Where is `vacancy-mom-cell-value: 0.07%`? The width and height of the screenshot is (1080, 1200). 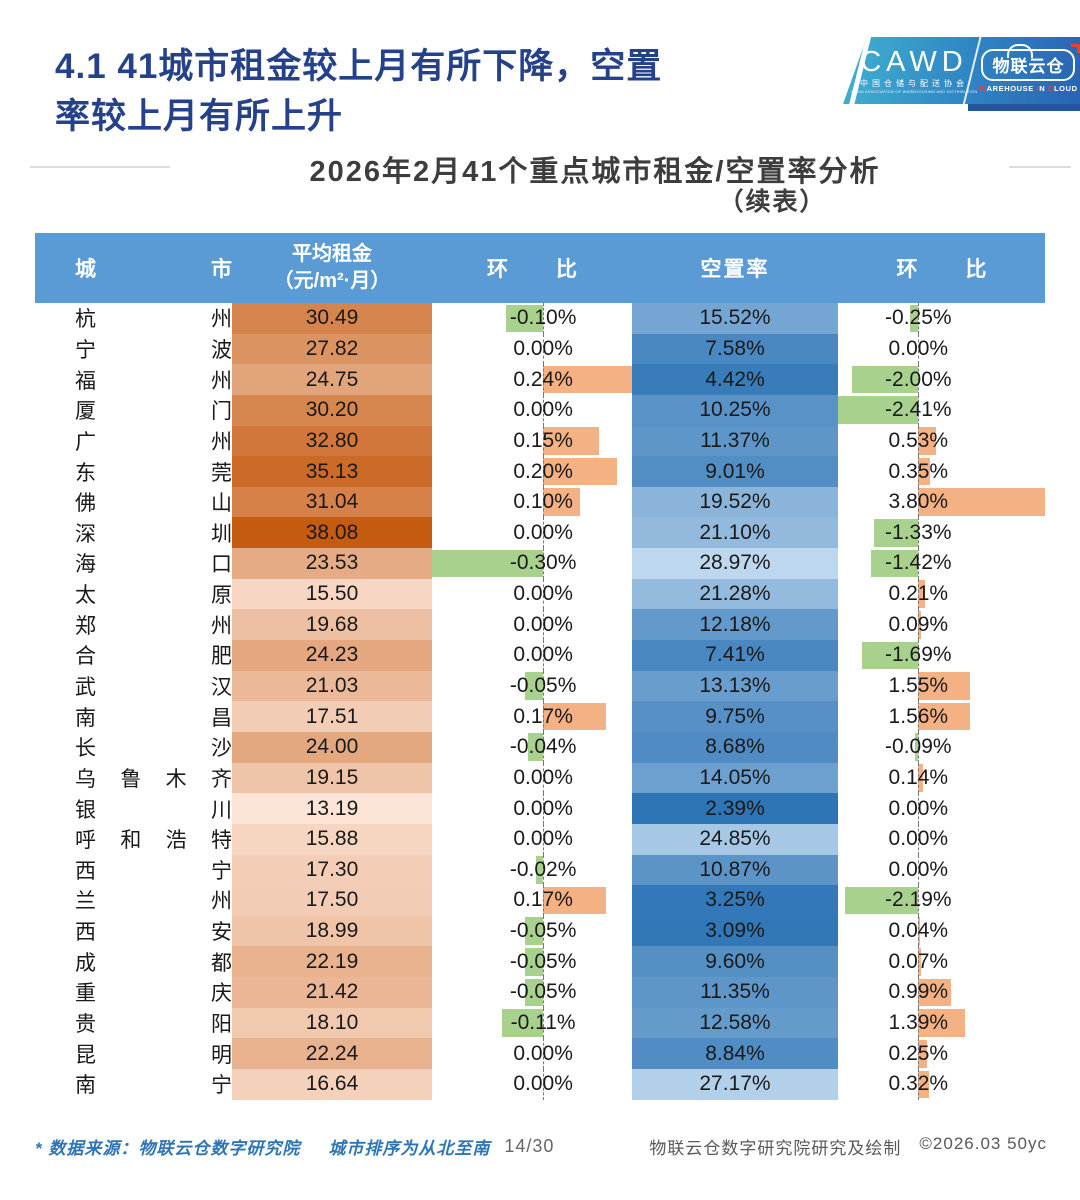
vacancy-mom-cell-value: 0.07% is located at coordinates (918, 961).